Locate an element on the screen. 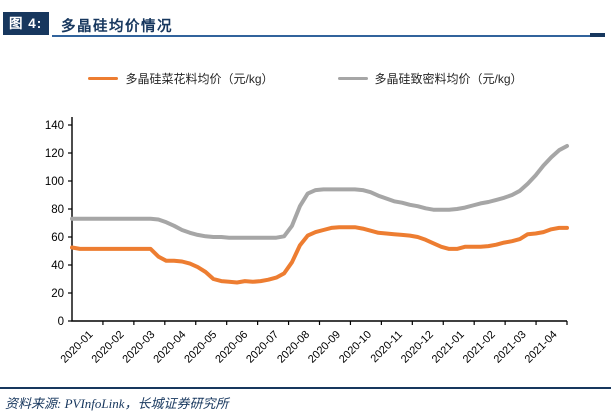 The image size is (611, 418). x-axis-tick-label: 2021-01 is located at coordinates (448, 347).